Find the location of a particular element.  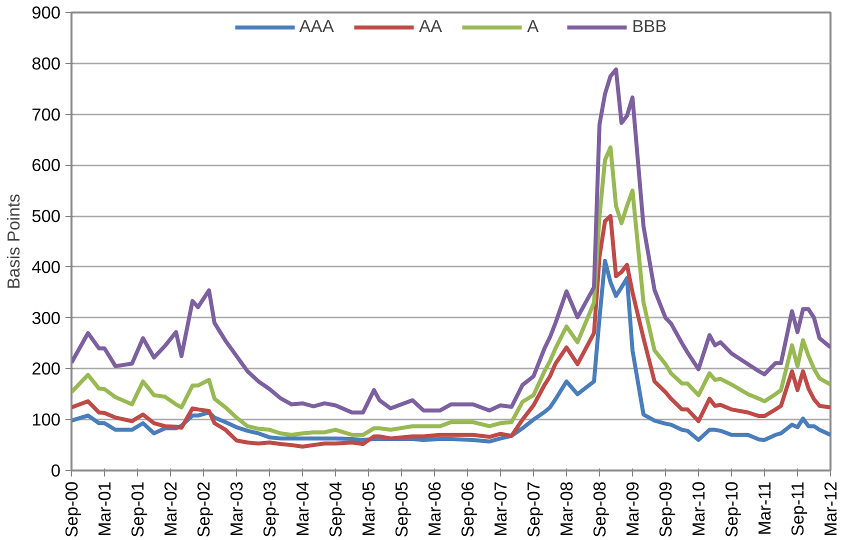

x-tick-label: Mar-07 is located at coordinates (500, 508).